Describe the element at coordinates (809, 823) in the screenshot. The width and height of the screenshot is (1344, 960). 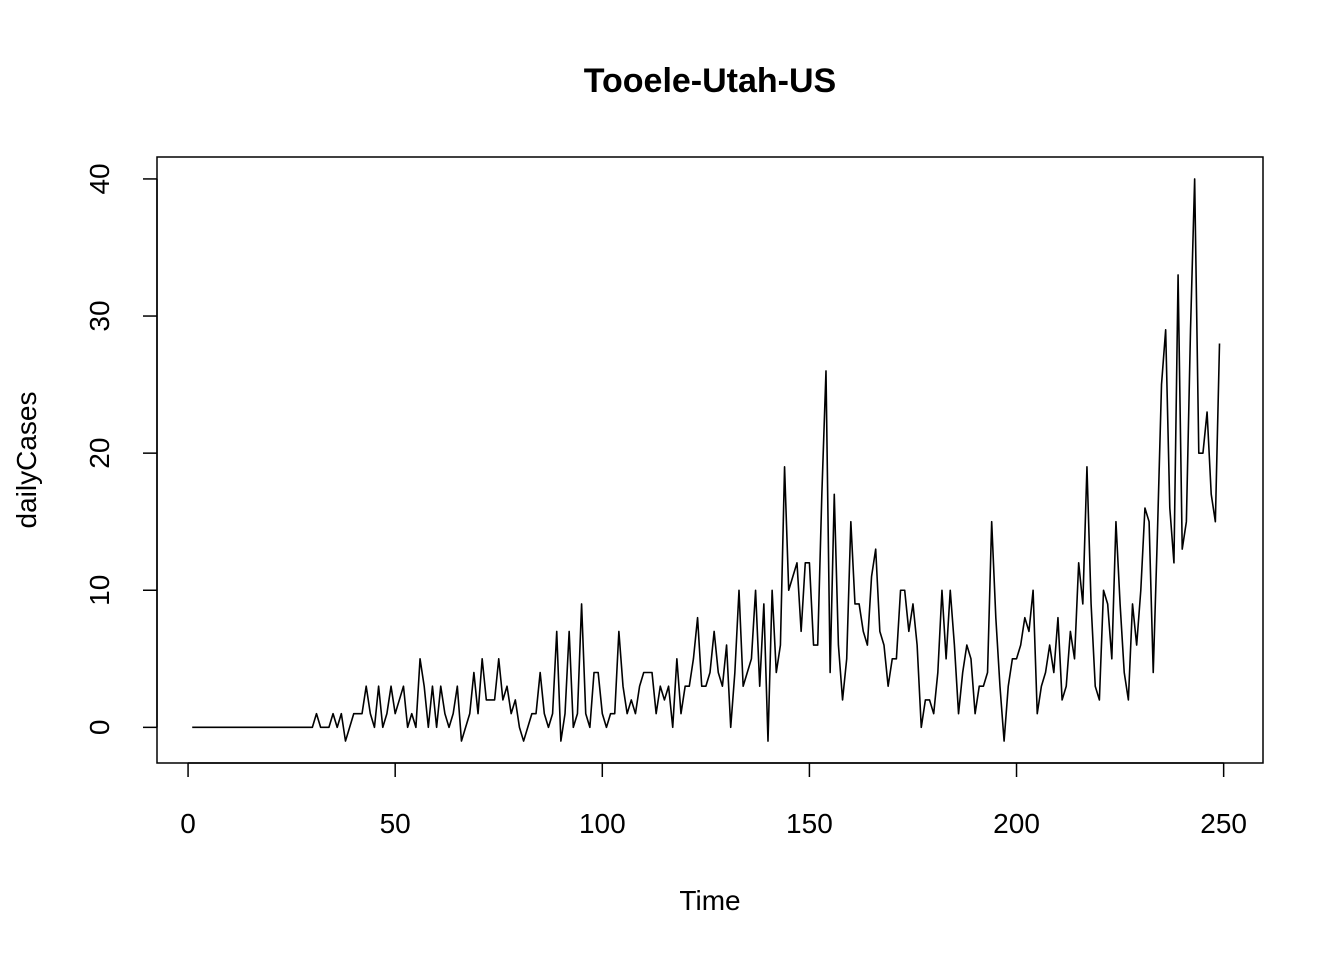
I see `x-tick-label: 150` at that location.